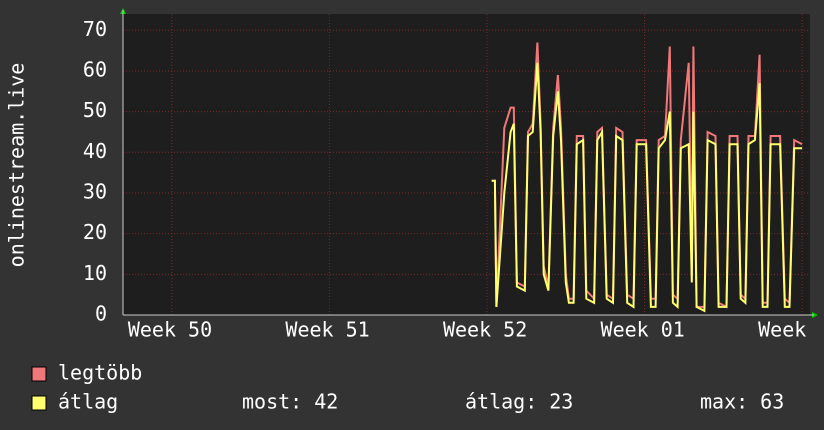  I want to click on stat-value: 42, so click(326, 402).